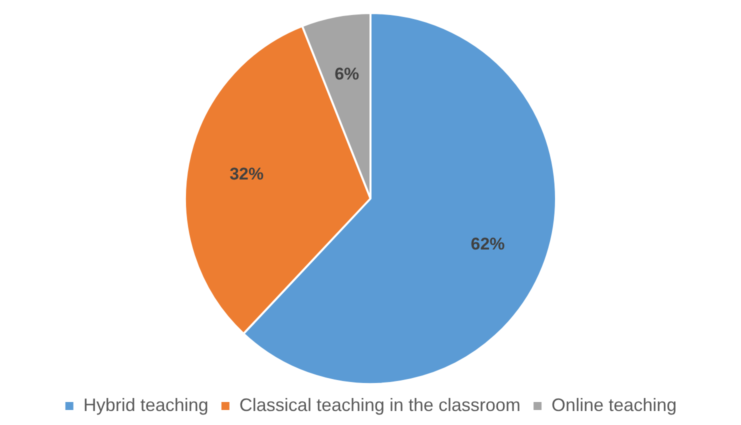 The width and height of the screenshot is (741, 425). I want to click on data-label: 32%, so click(247, 174).